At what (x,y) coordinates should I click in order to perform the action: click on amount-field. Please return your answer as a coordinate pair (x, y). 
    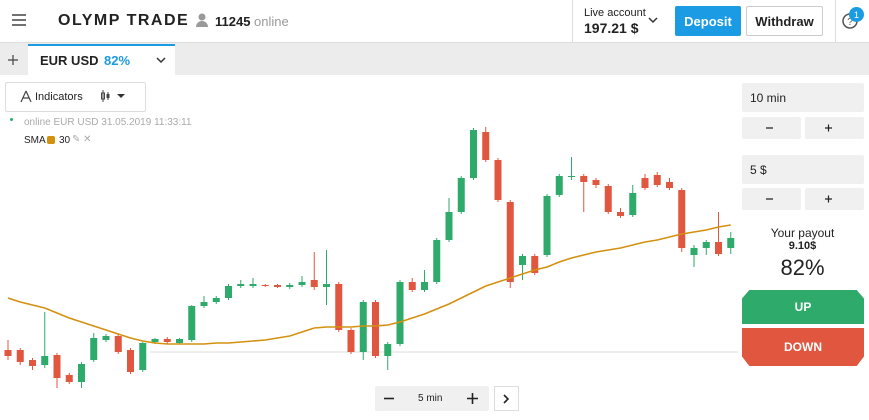
    Looking at the image, I should click on (803, 169).